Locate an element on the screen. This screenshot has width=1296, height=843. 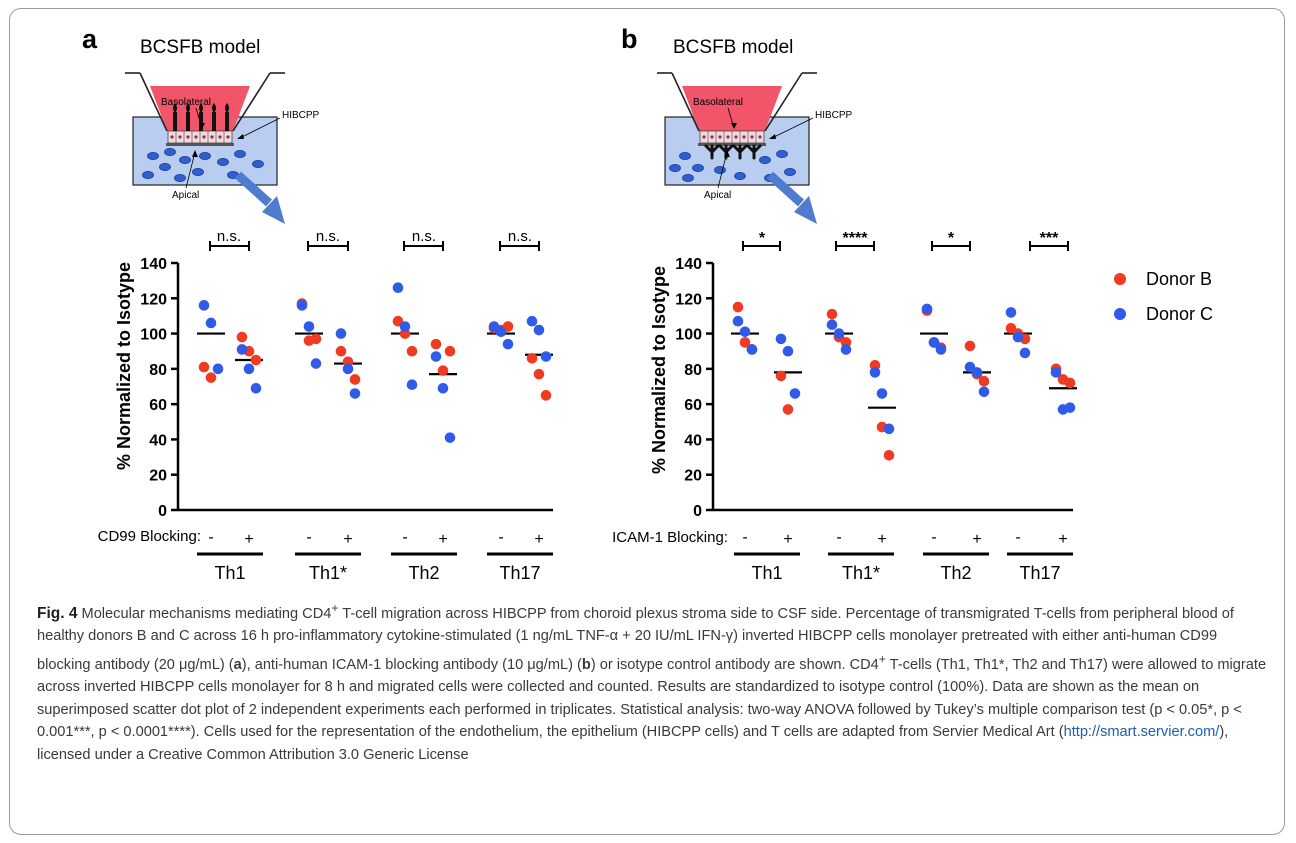
group-label: Th17 is located at coordinates (1039, 573).